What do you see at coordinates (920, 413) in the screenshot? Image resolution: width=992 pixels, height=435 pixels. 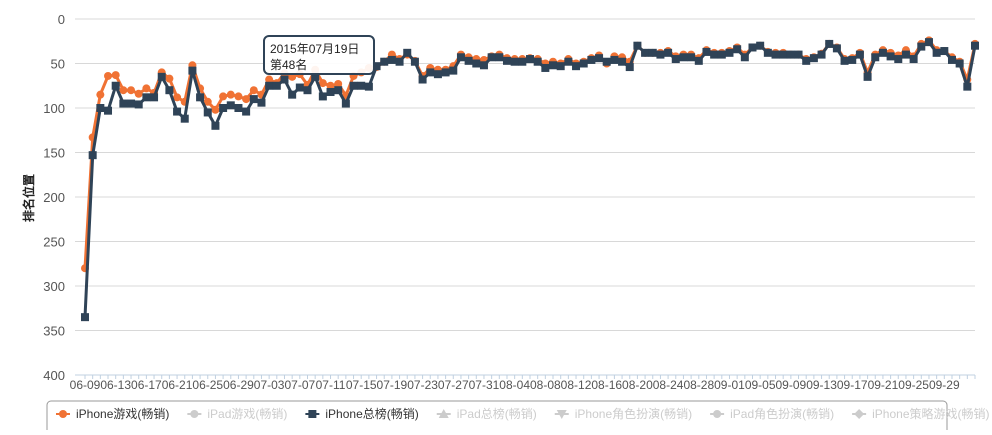 I see `legend-item-6: iPhone策略游戏(畅销)` at bounding box center [920, 413].